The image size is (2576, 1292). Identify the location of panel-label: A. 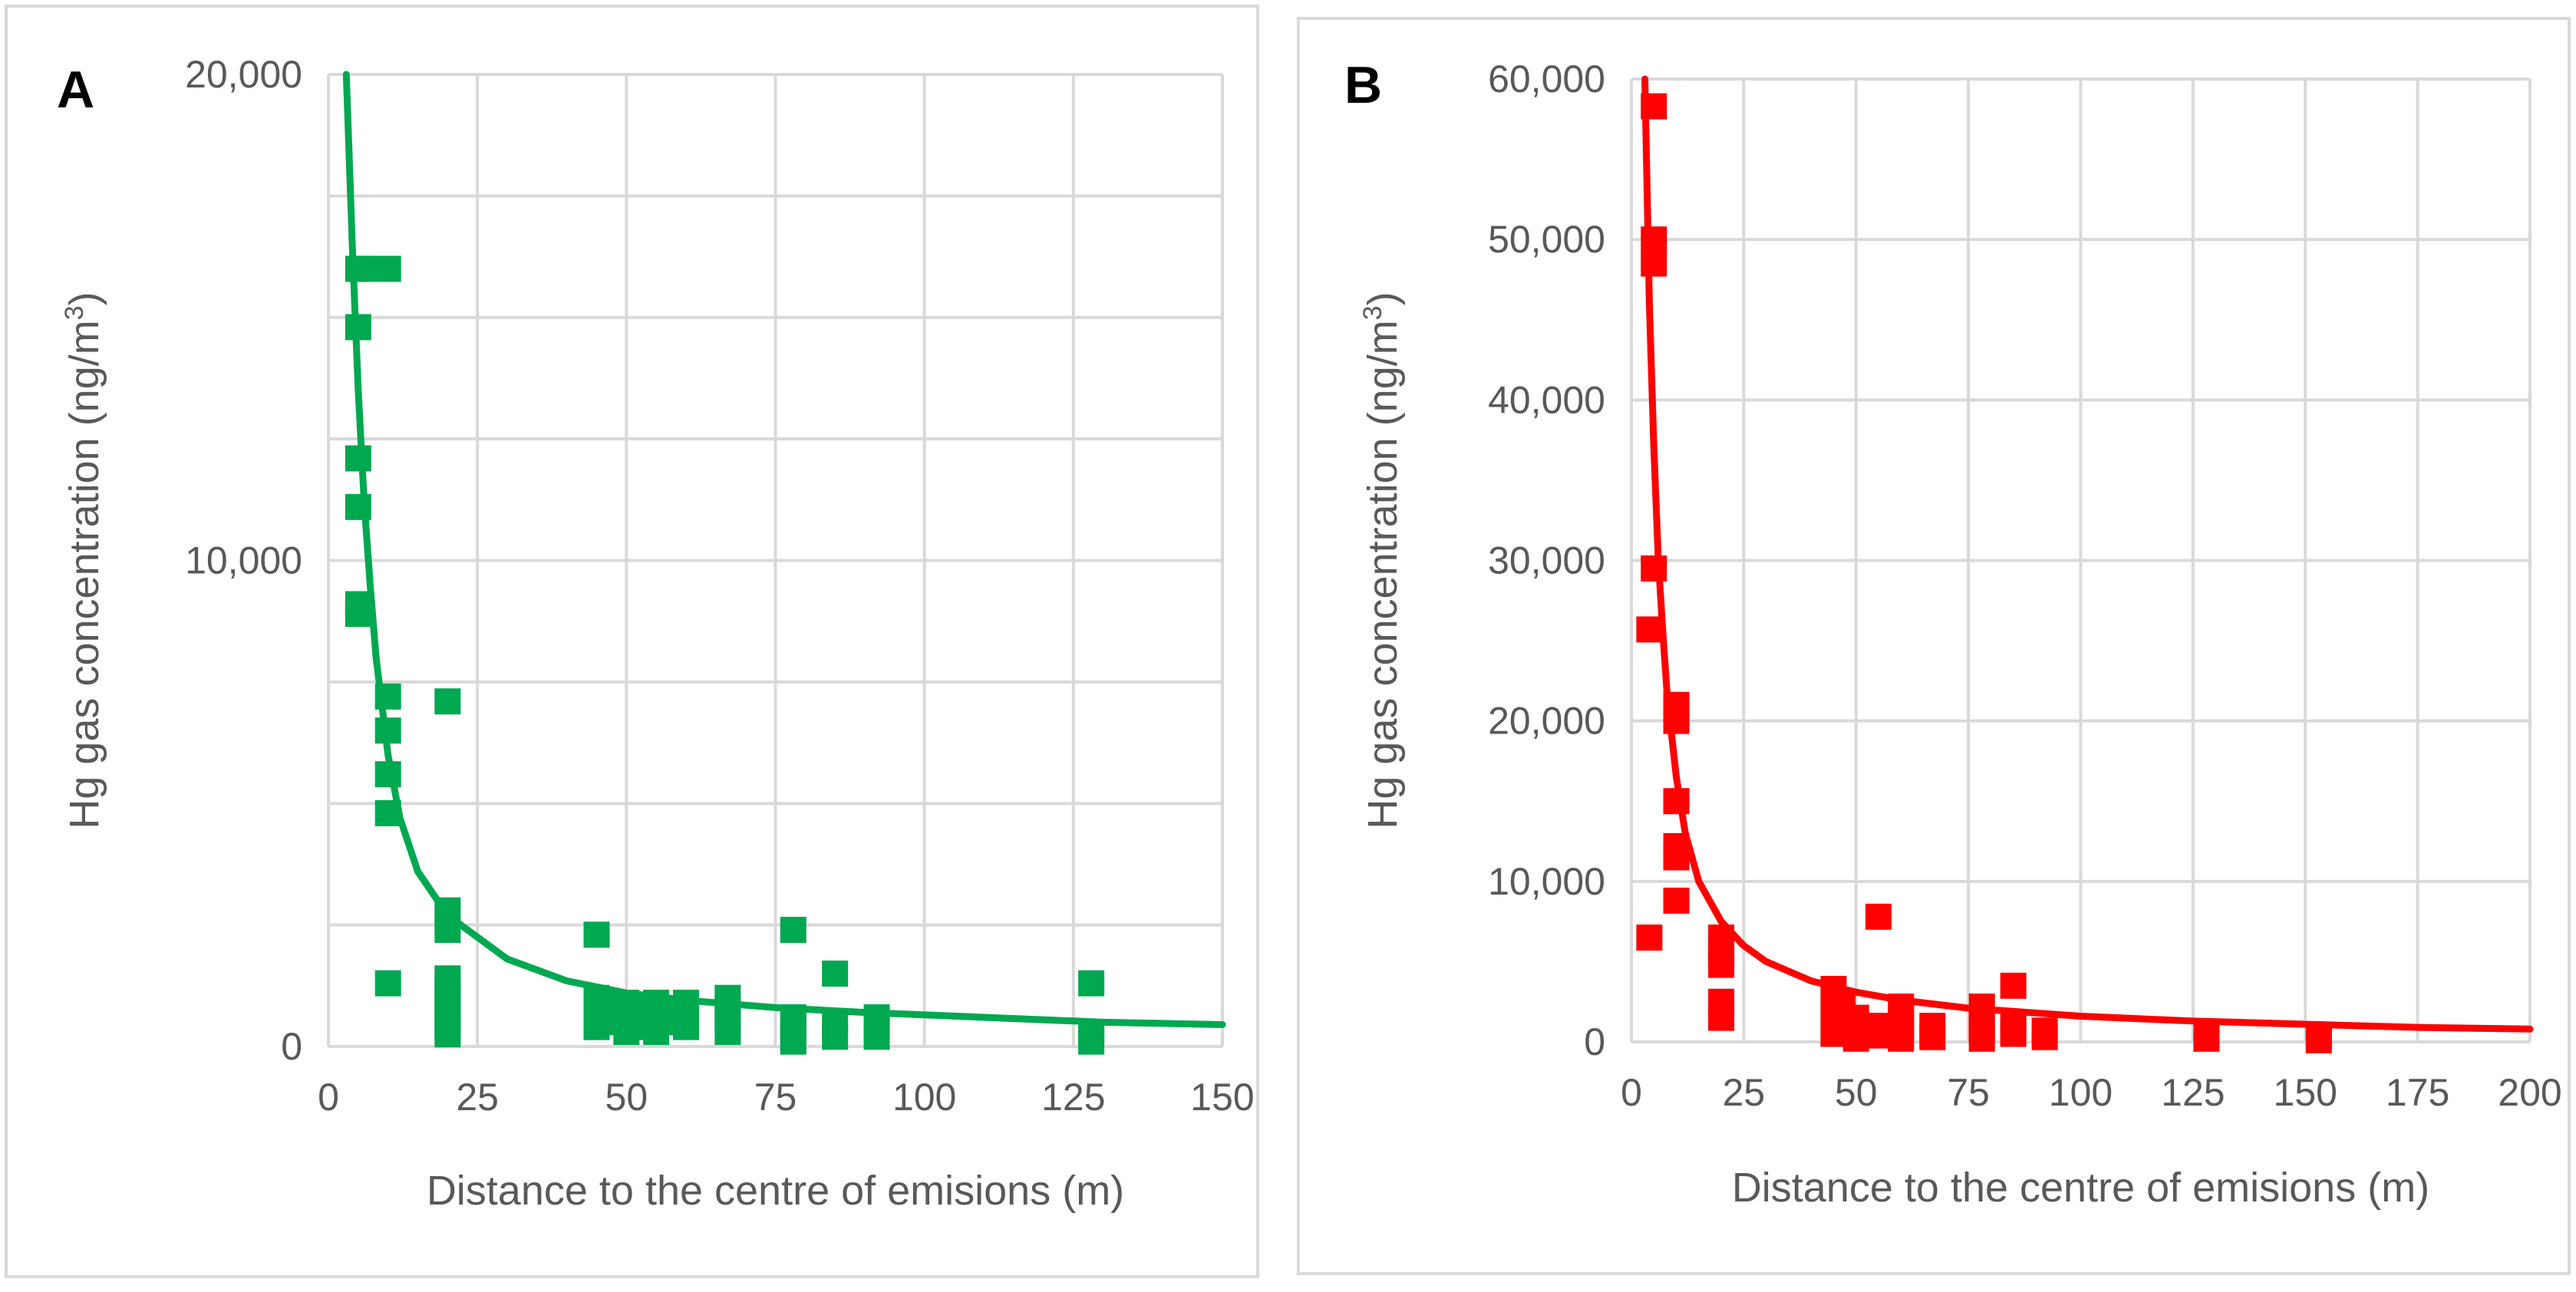
(75, 90).